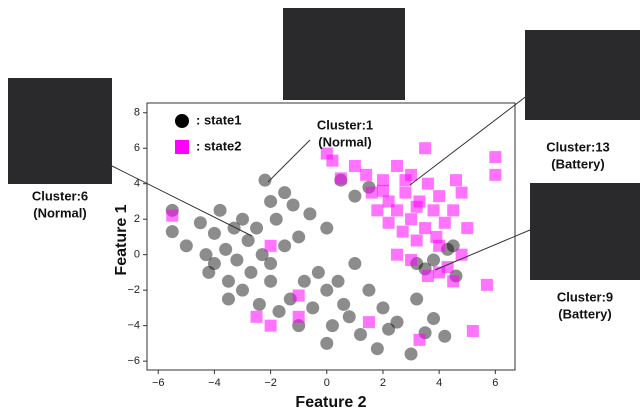 This screenshot has height=414, width=642. I want to click on legend-label: : state1, so click(219, 119).